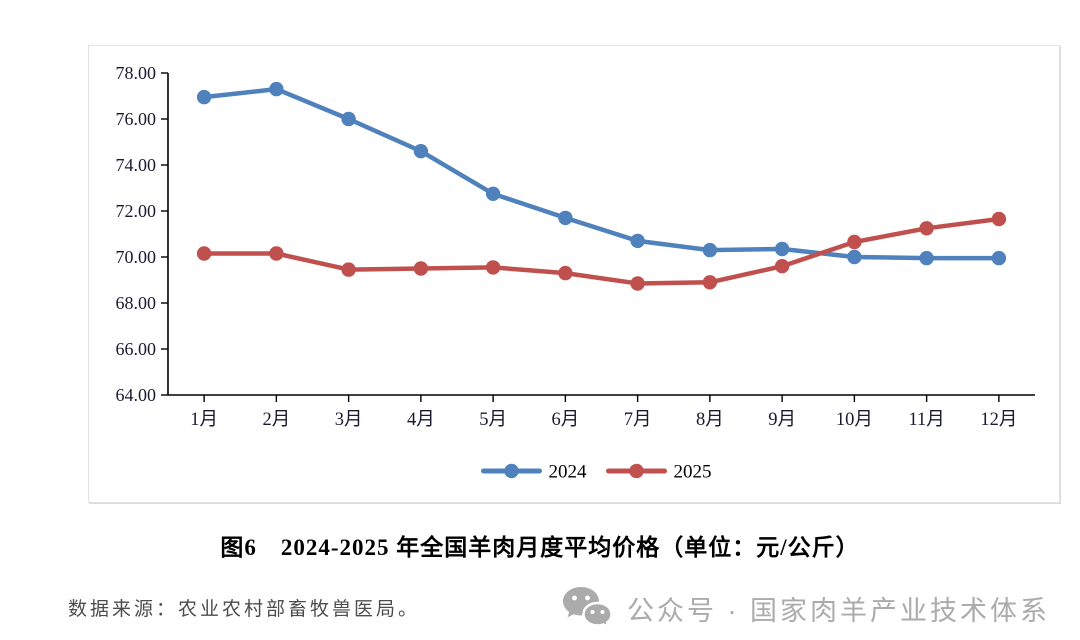  Describe the element at coordinates (926, 258) in the screenshot. I see `data-point-2024-11月` at that location.